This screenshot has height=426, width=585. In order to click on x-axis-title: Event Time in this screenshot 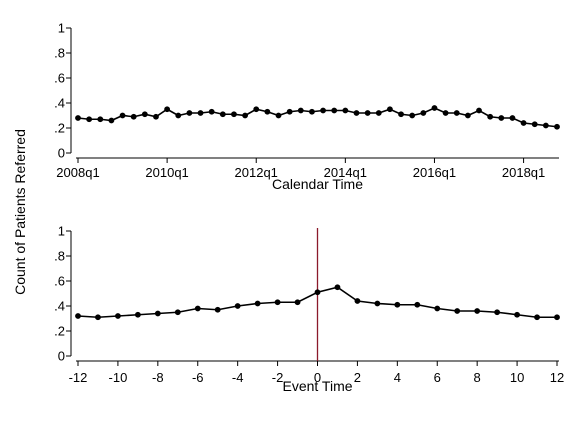, I will do `click(317, 386)`.